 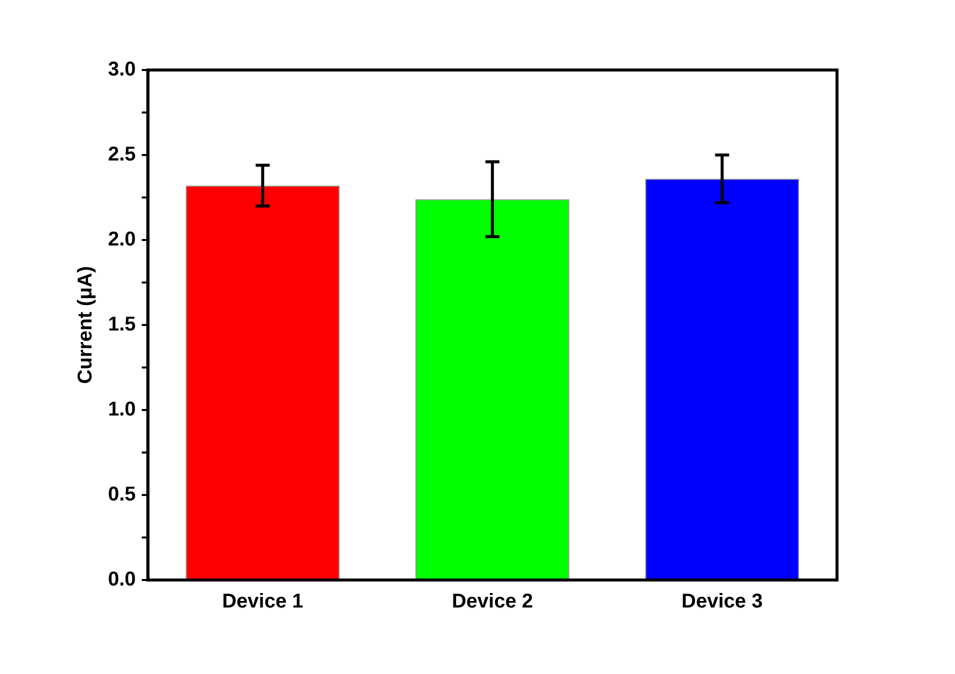 I want to click on x-tick-label: Device 3, so click(x=722, y=601).